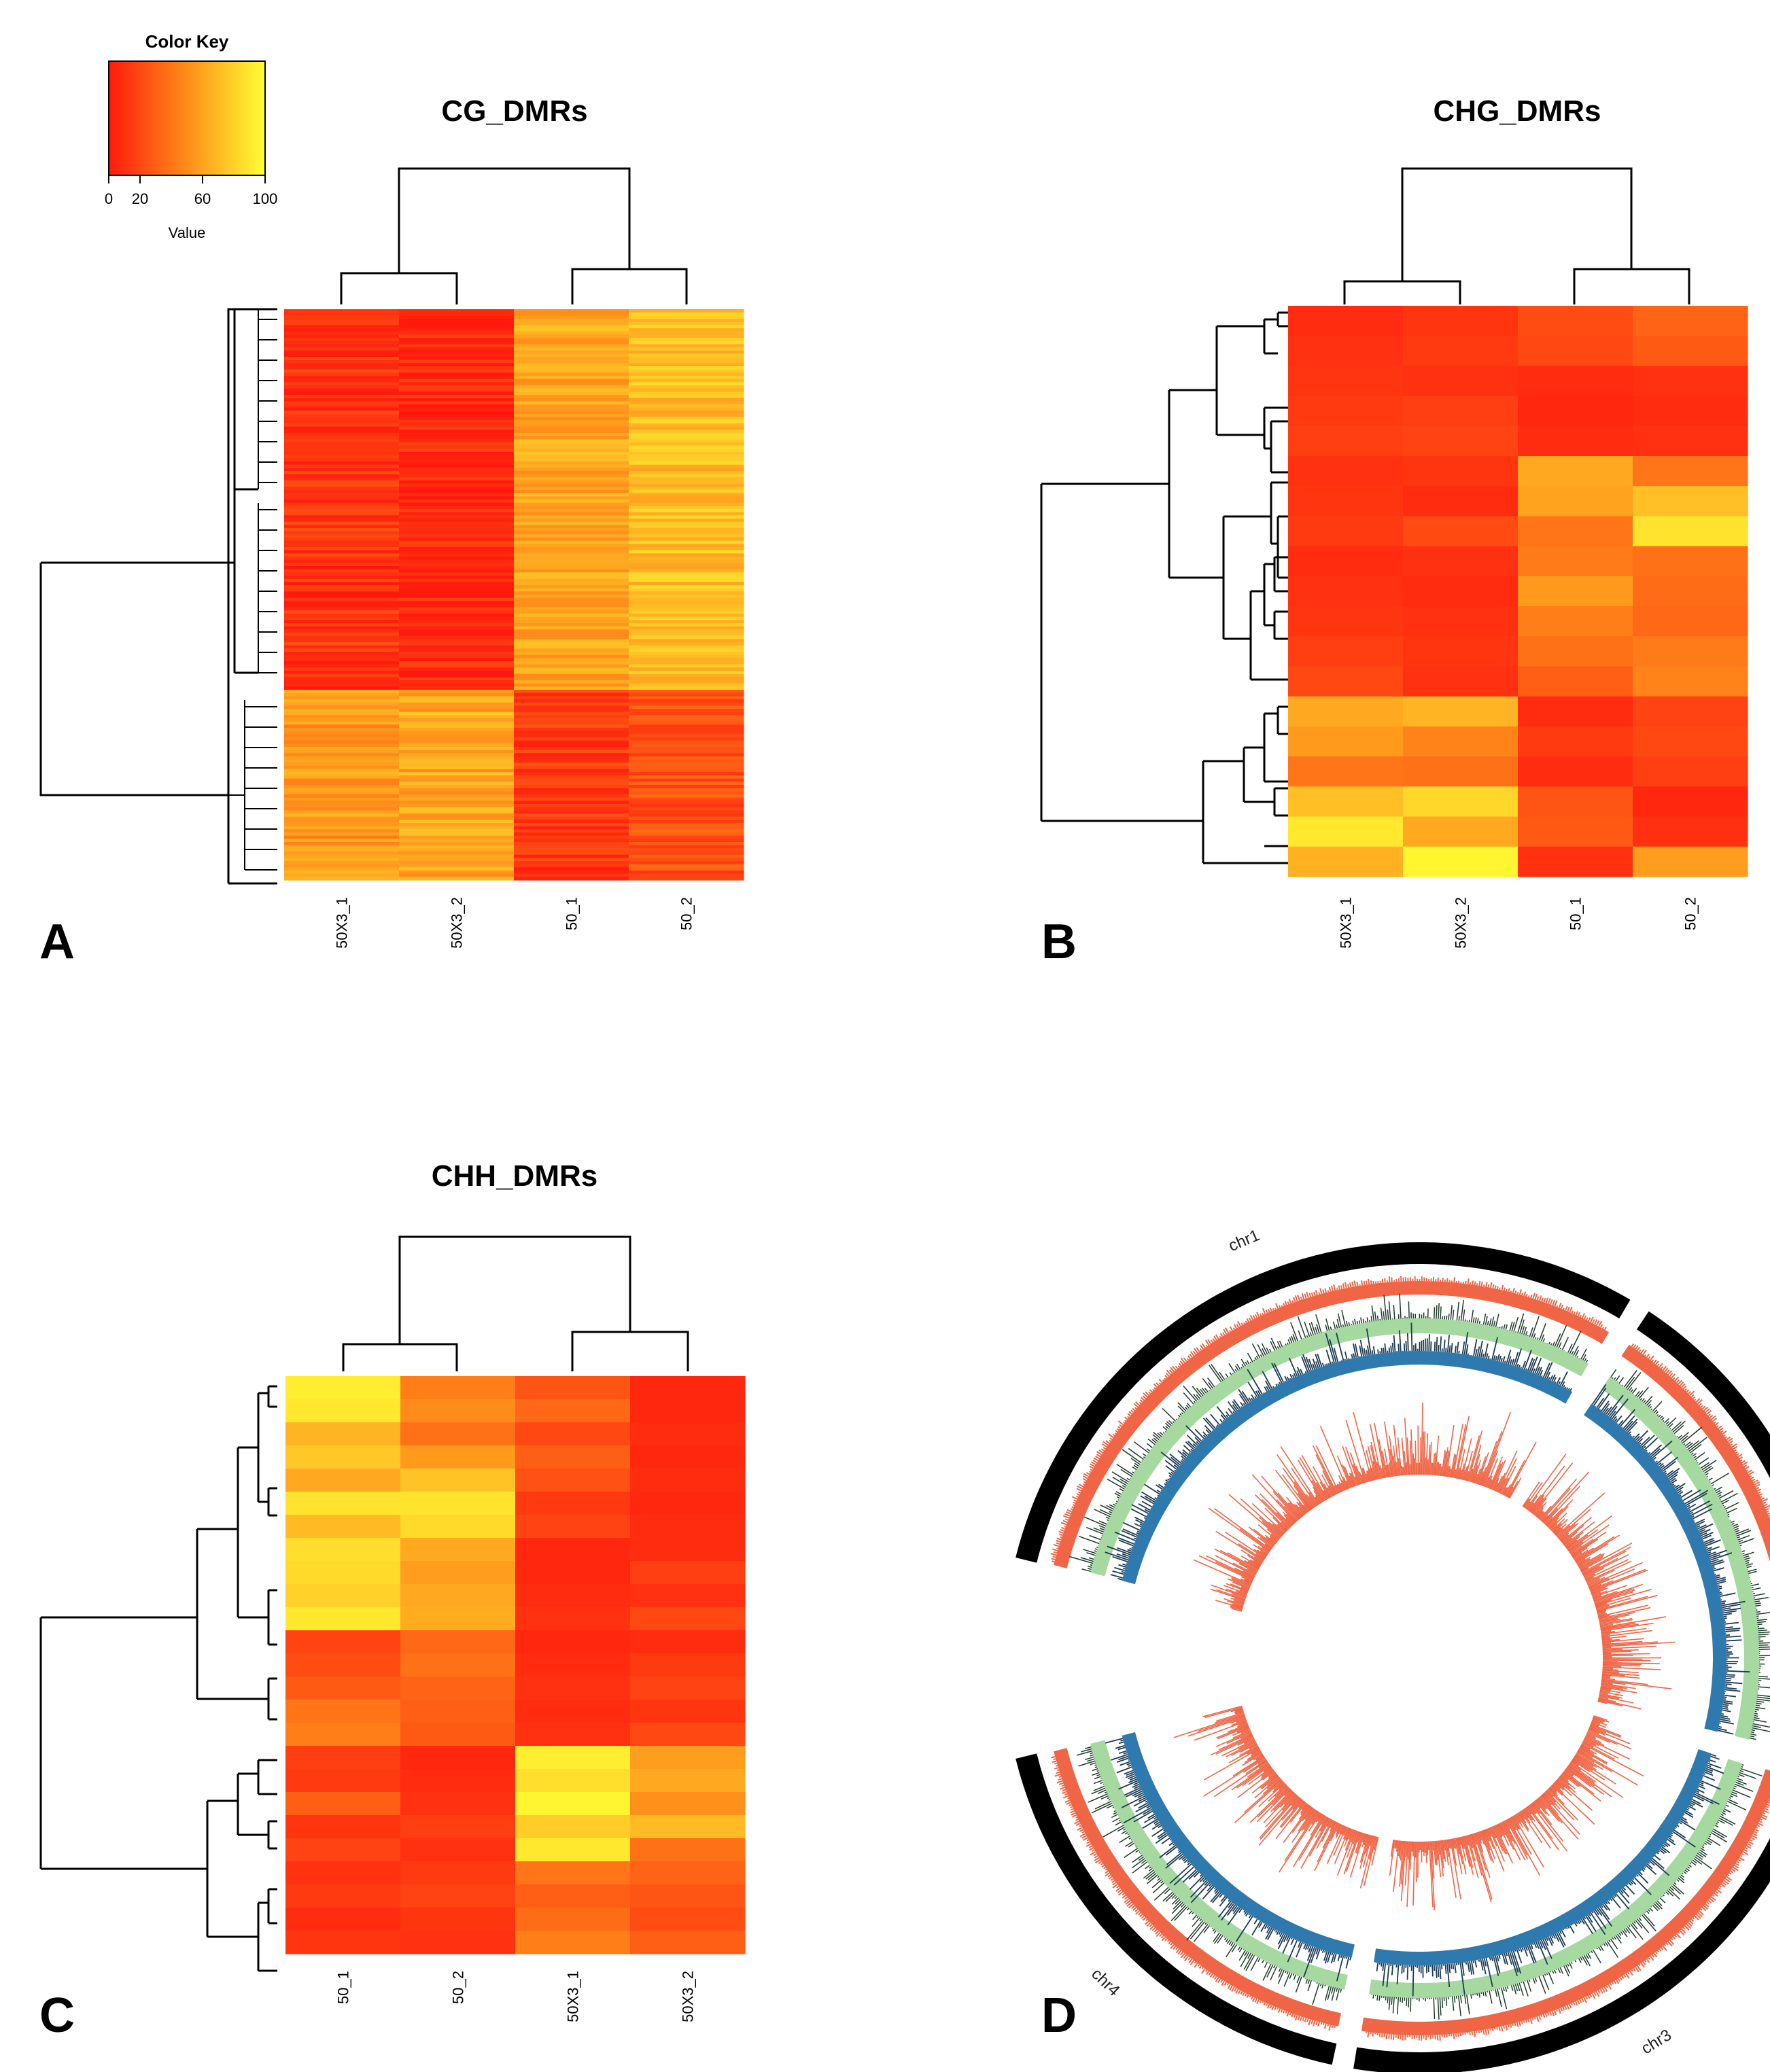  What do you see at coordinates (1516, 235) in the screenshot?
I see `panel-b-column-dendrogram` at bounding box center [1516, 235].